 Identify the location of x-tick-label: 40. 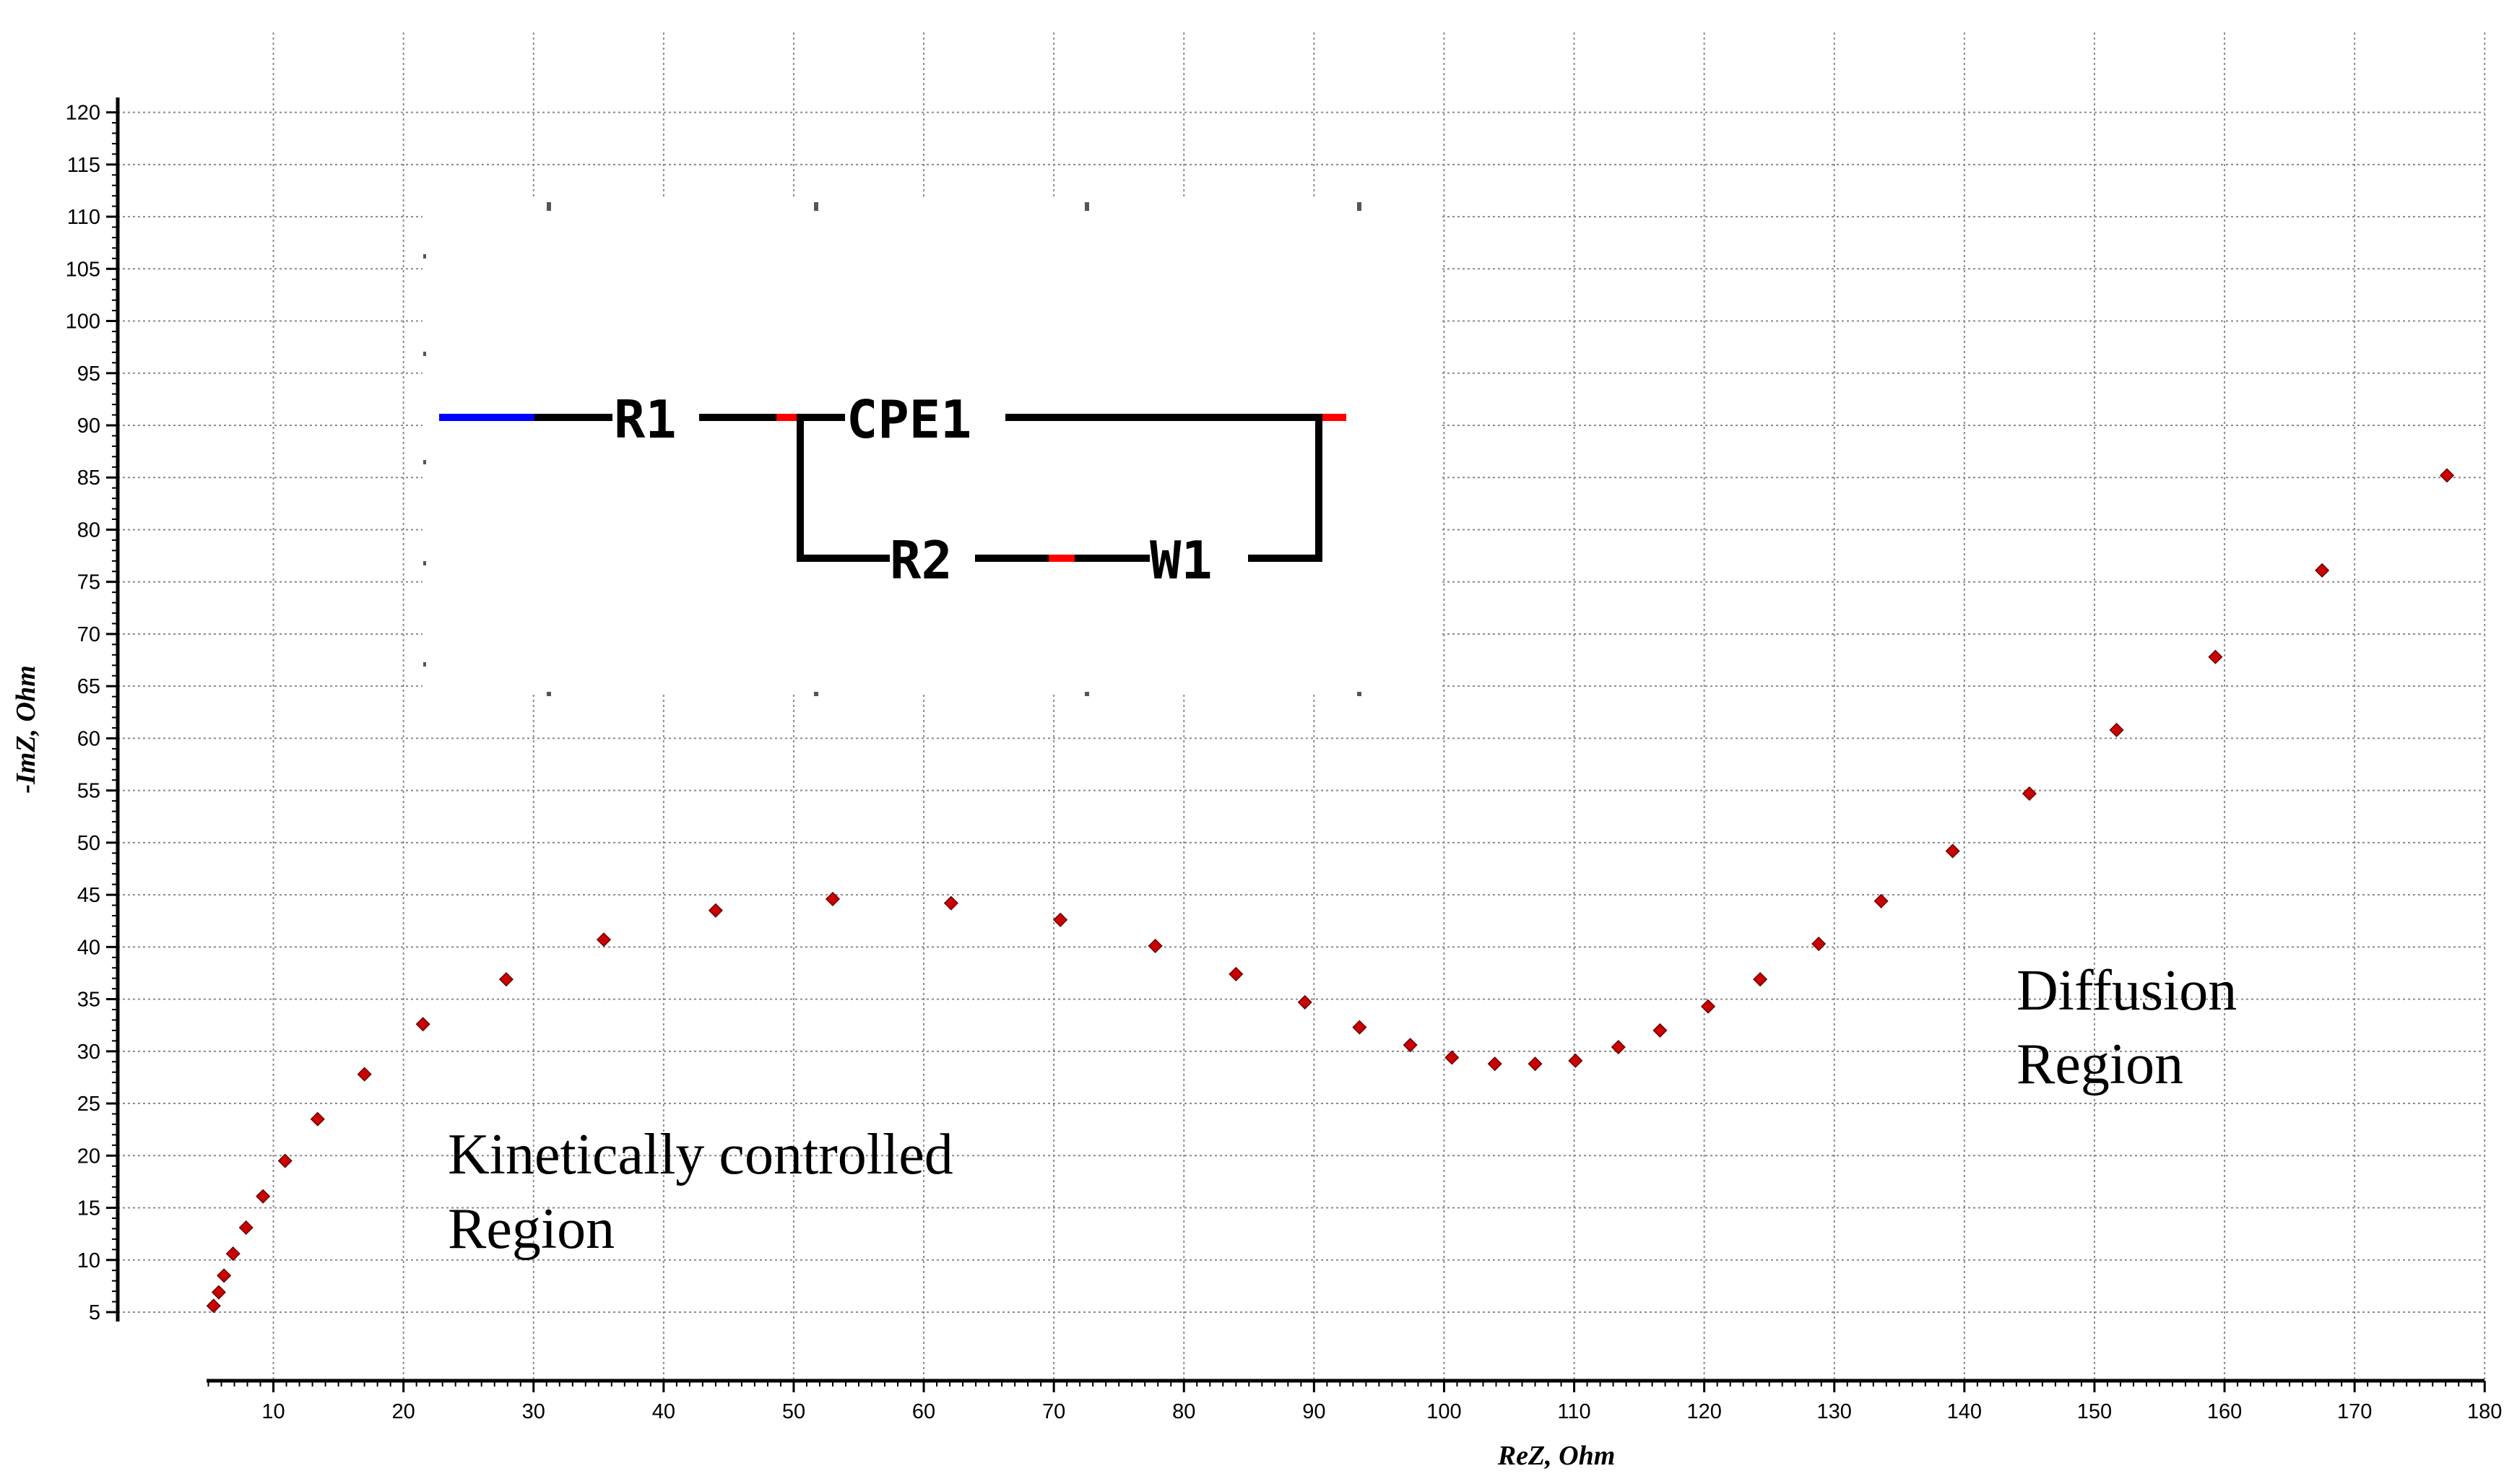
(663, 1411).